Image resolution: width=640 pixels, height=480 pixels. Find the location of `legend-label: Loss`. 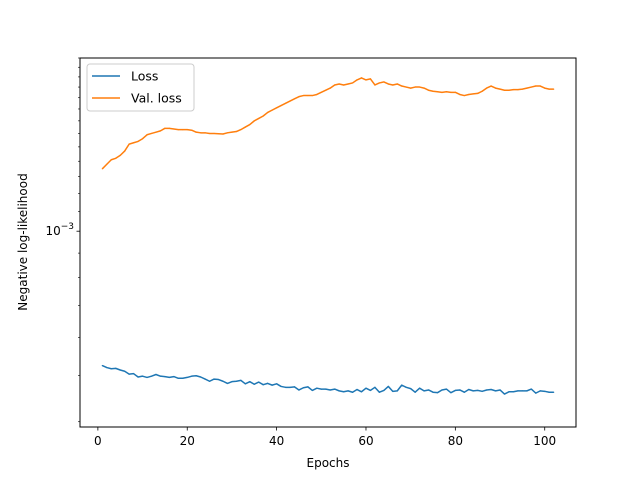

legend-label: Loss is located at coordinates (144, 76).